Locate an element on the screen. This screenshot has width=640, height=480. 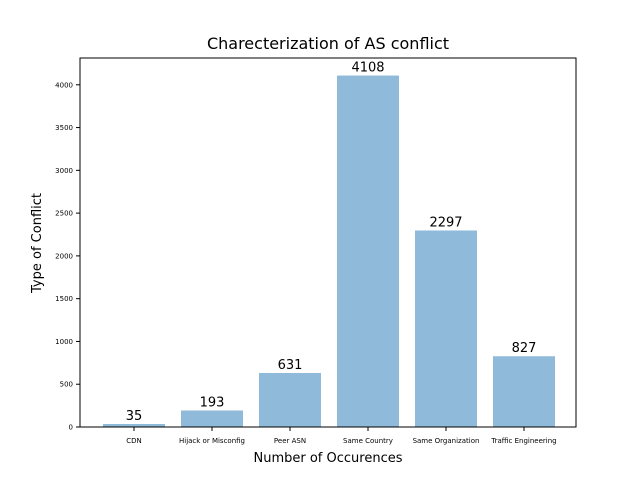
x-tick-label: Same Organization is located at coordinates (446, 441).